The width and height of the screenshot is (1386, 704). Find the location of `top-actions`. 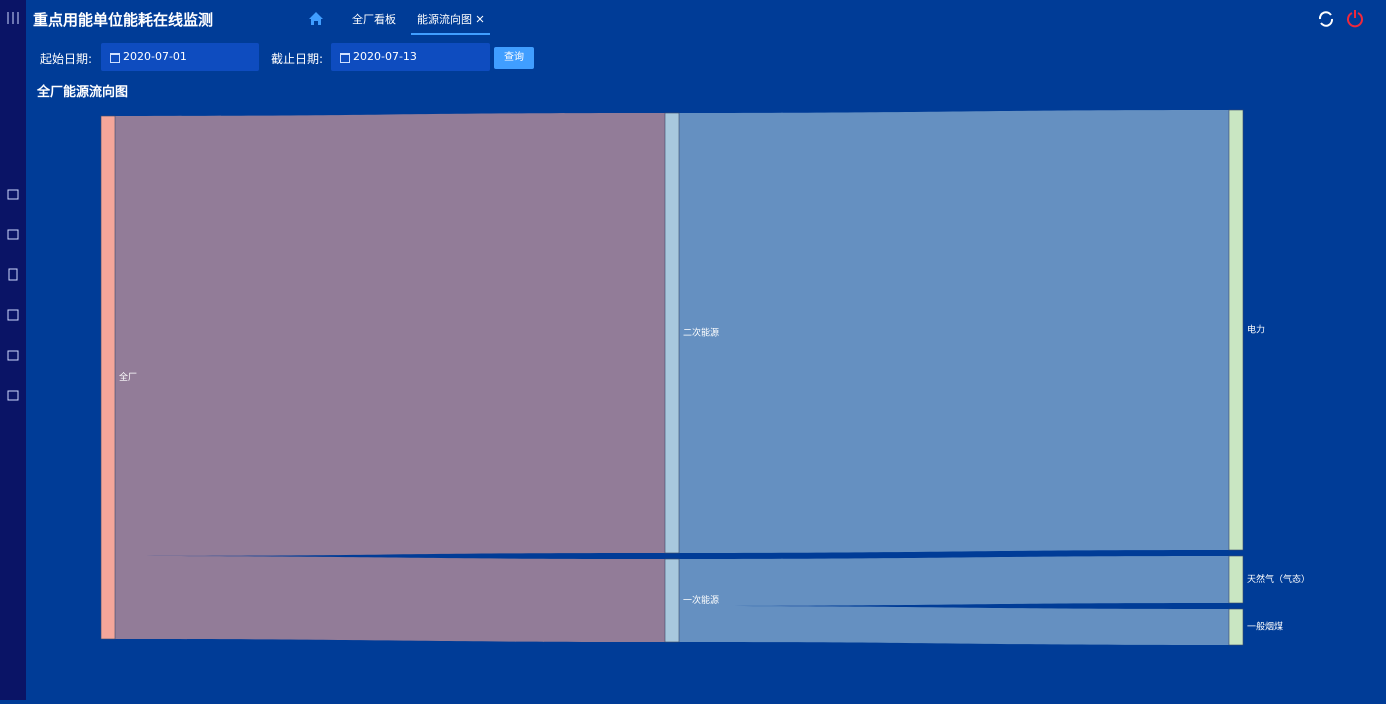

top-actions is located at coordinates (1340, 19).